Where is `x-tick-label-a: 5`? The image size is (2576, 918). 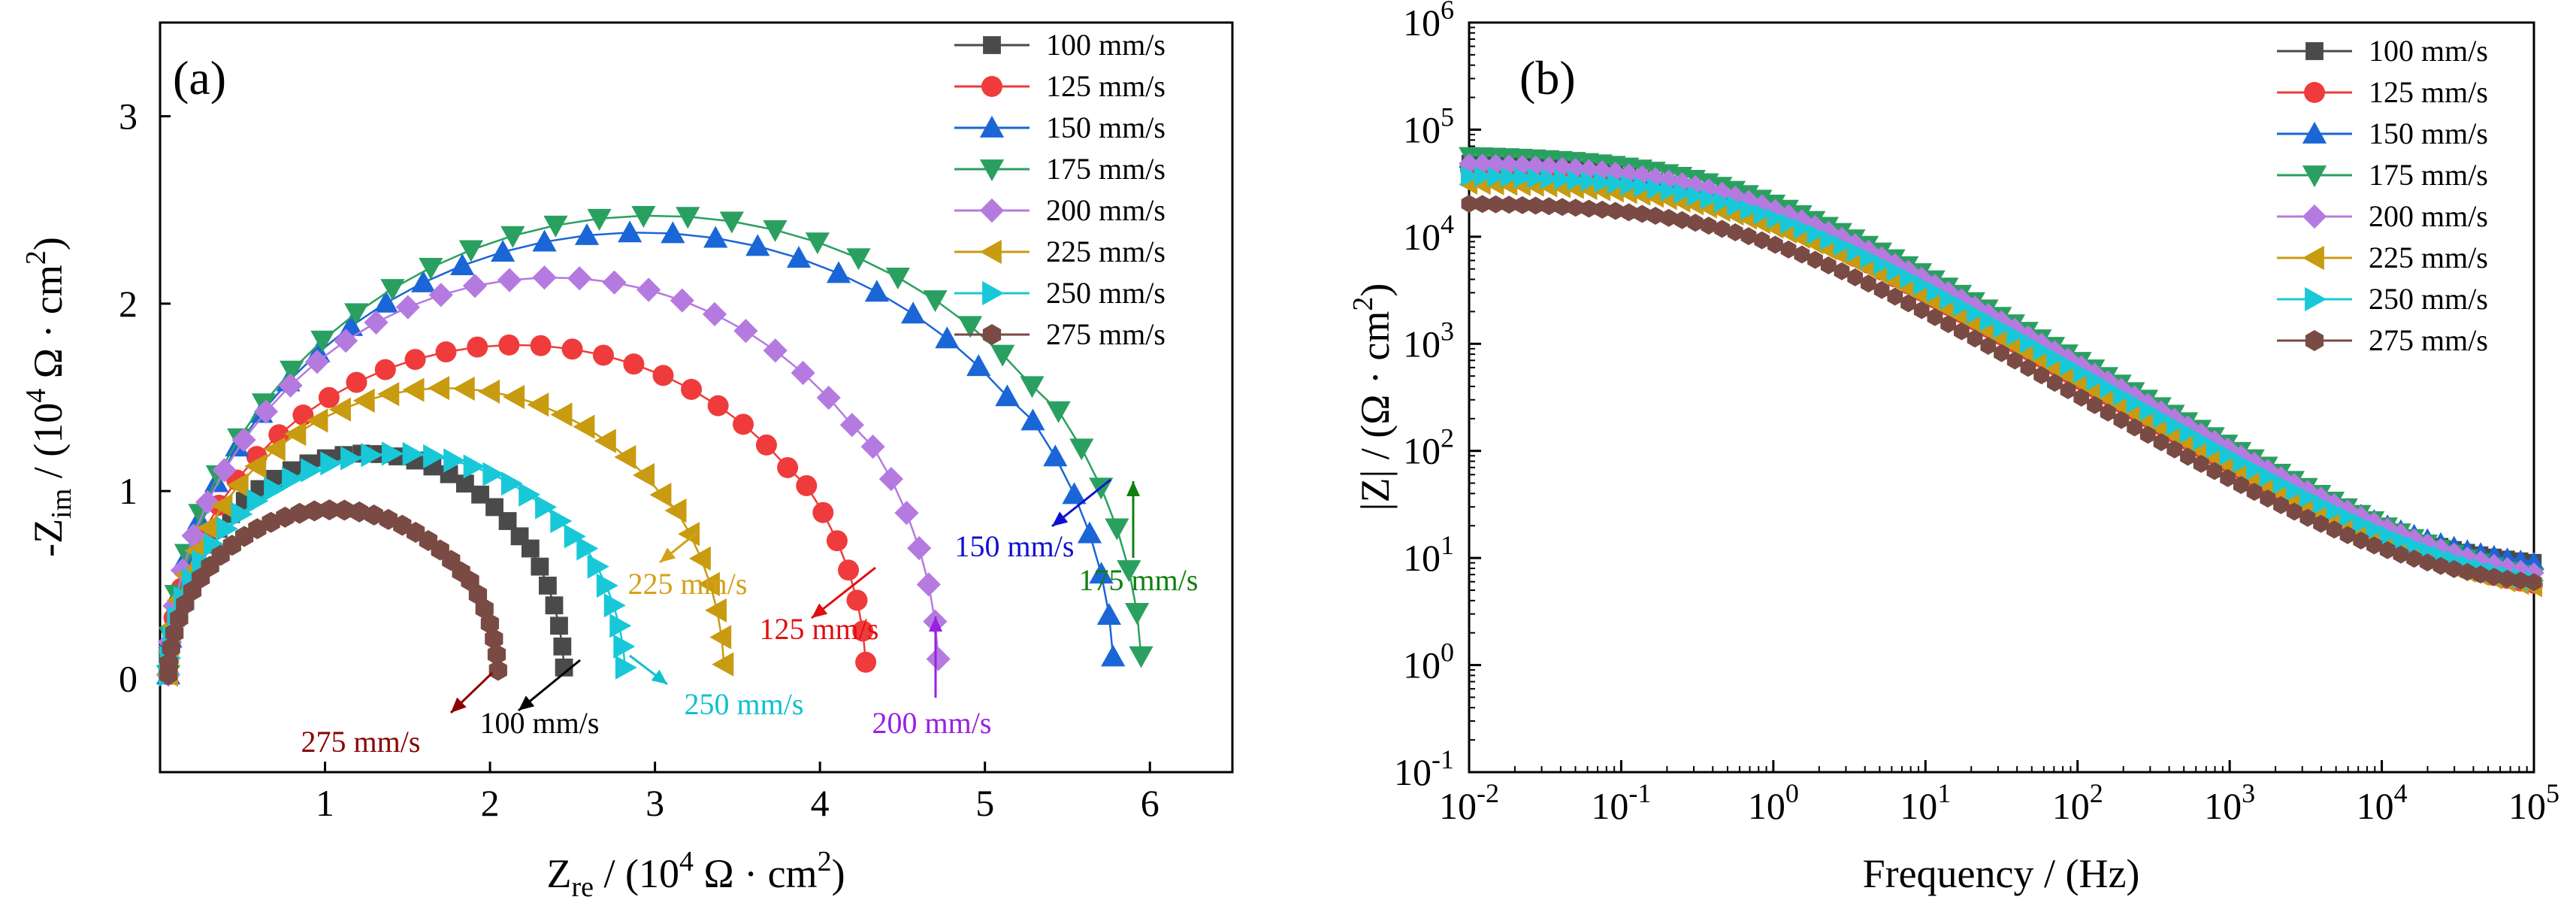
x-tick-label-a: 5 is located at coordinates (985, 803).